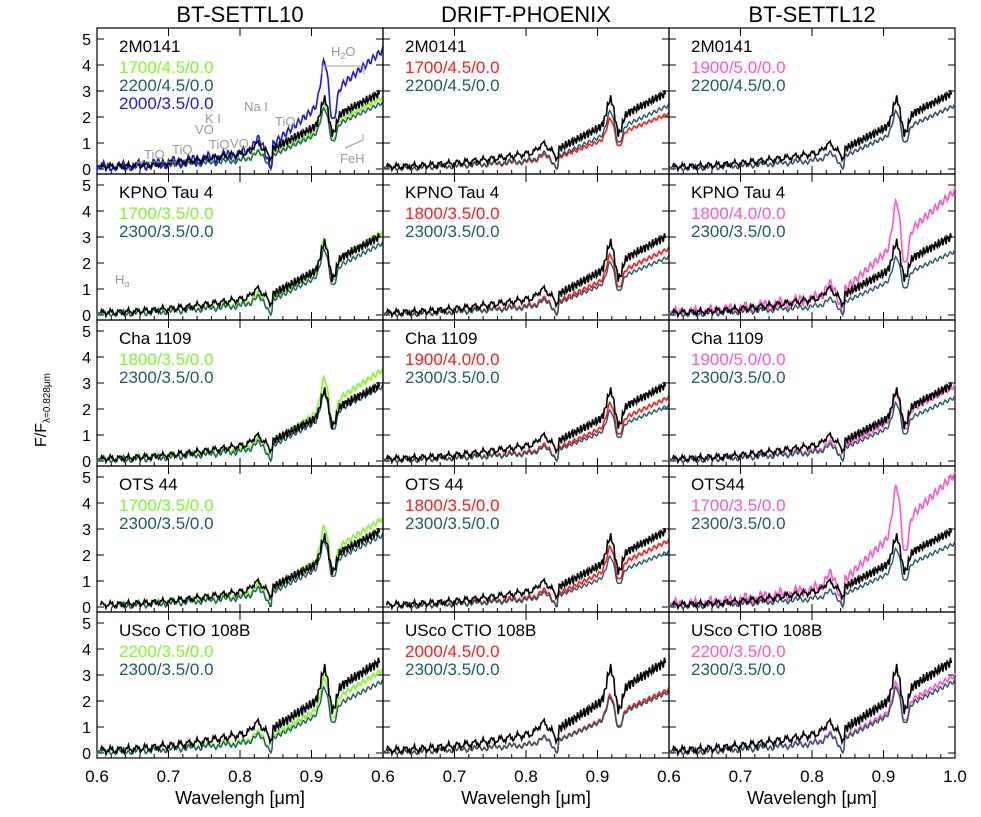 This screenshot has width=981, height=817. What do you see at coordinates (219, 144) in the screenshot?
I see `tio-label-3: TiO` at bounding box center [219, 144].